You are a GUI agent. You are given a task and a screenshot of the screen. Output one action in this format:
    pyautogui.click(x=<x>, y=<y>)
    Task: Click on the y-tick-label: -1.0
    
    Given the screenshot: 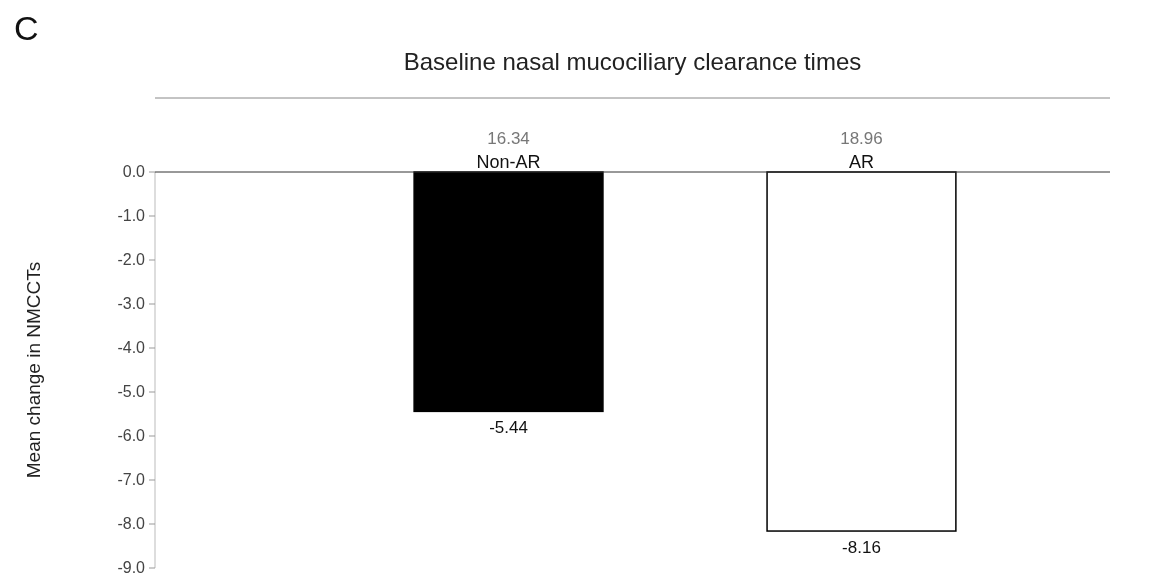 What is the action you would take?
    pyautogui.click(x=131, y=215)
    